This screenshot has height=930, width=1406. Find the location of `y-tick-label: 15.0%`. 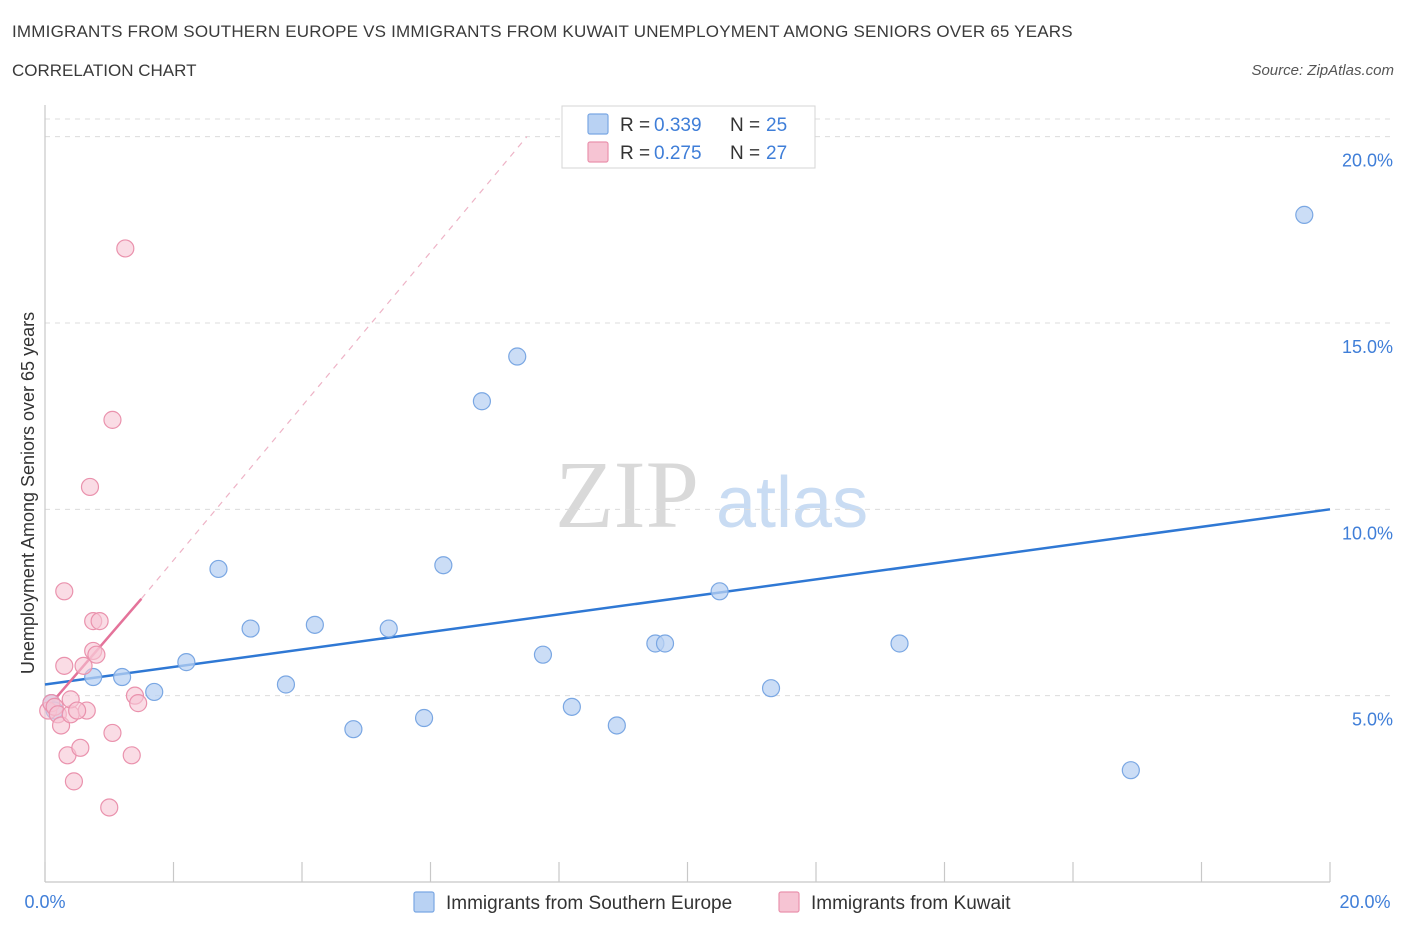

y-tick-label: 15.0% is located at coordinates (1367, 347).